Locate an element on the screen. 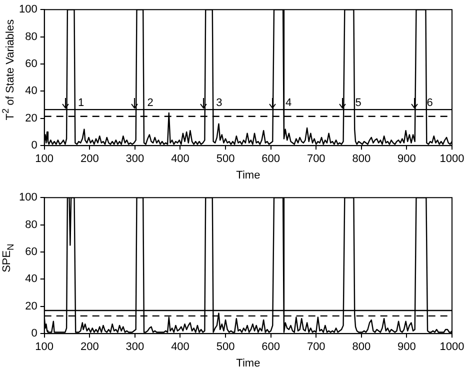 The width and height of the screenshot is (474, 372). annotation: 3 is located at coordinates (219, 103).